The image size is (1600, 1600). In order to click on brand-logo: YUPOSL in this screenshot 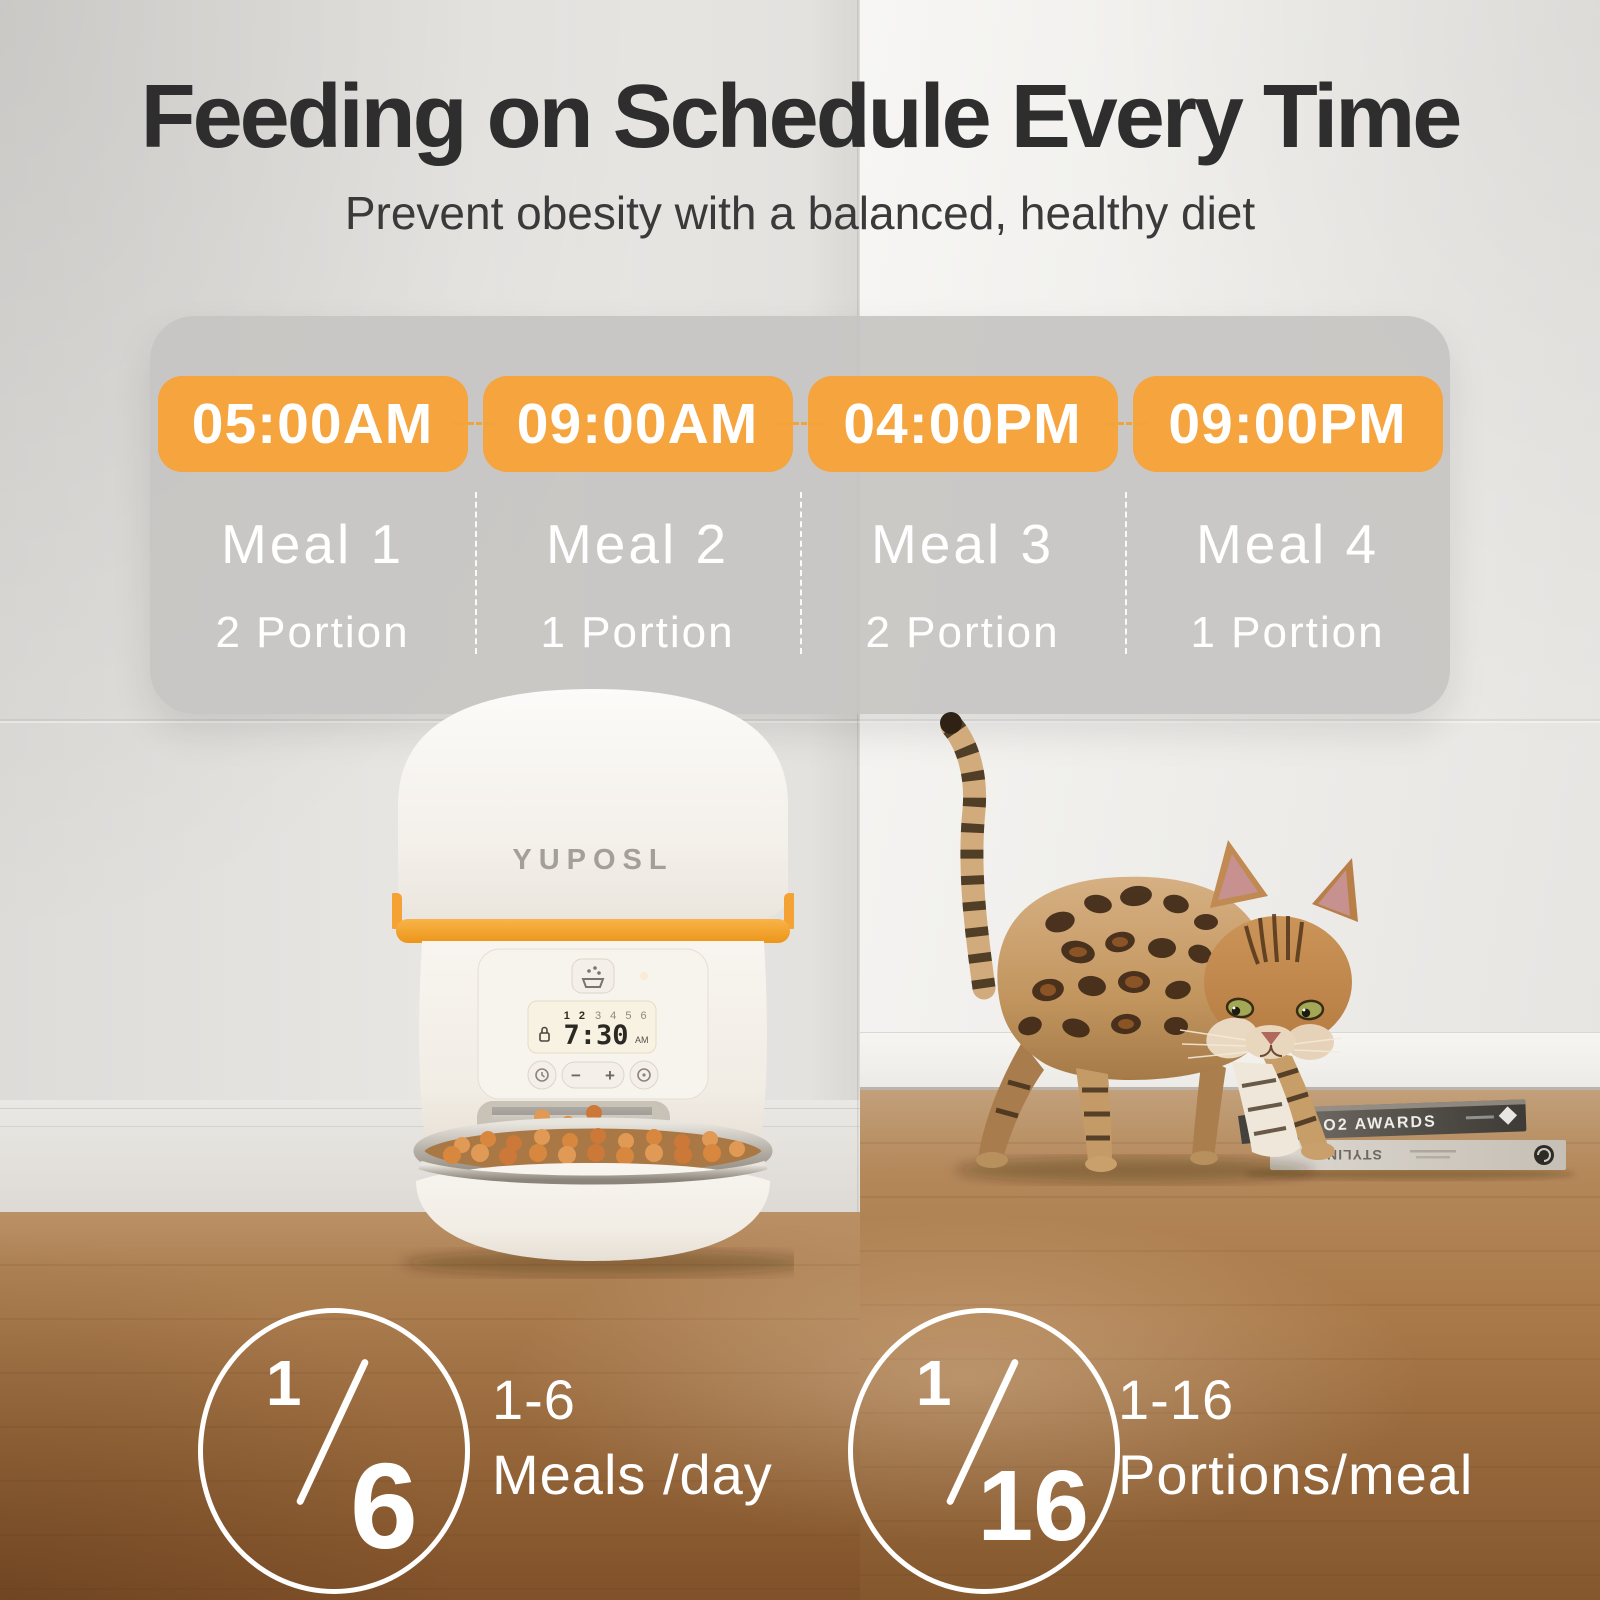, I will do `click(592, 860)`.